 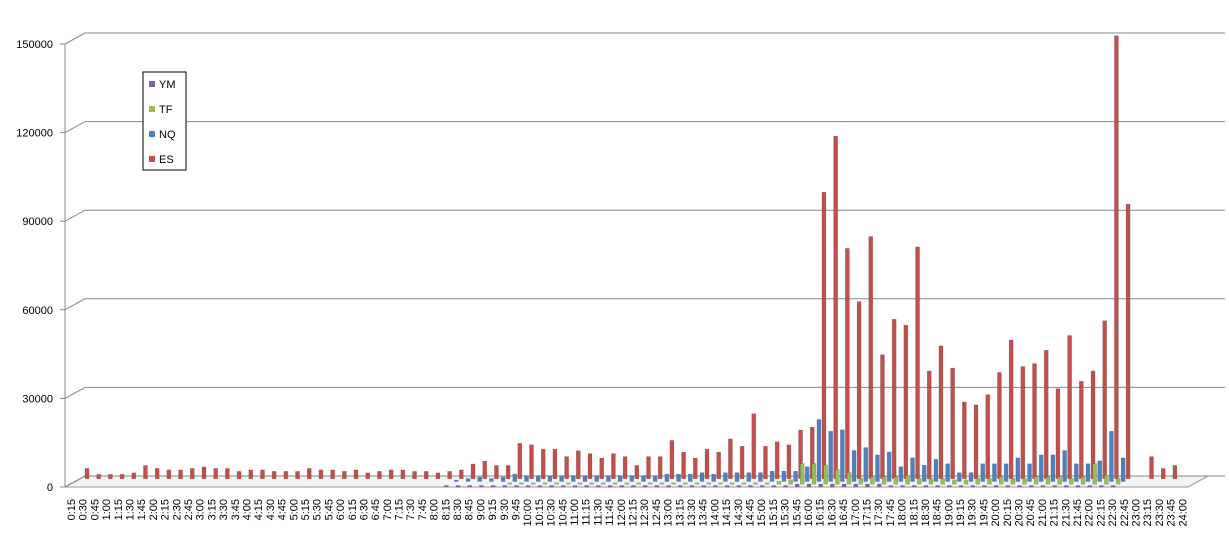 I want to click on x-tick-label: 23:45, so click(x=1172, y=513).